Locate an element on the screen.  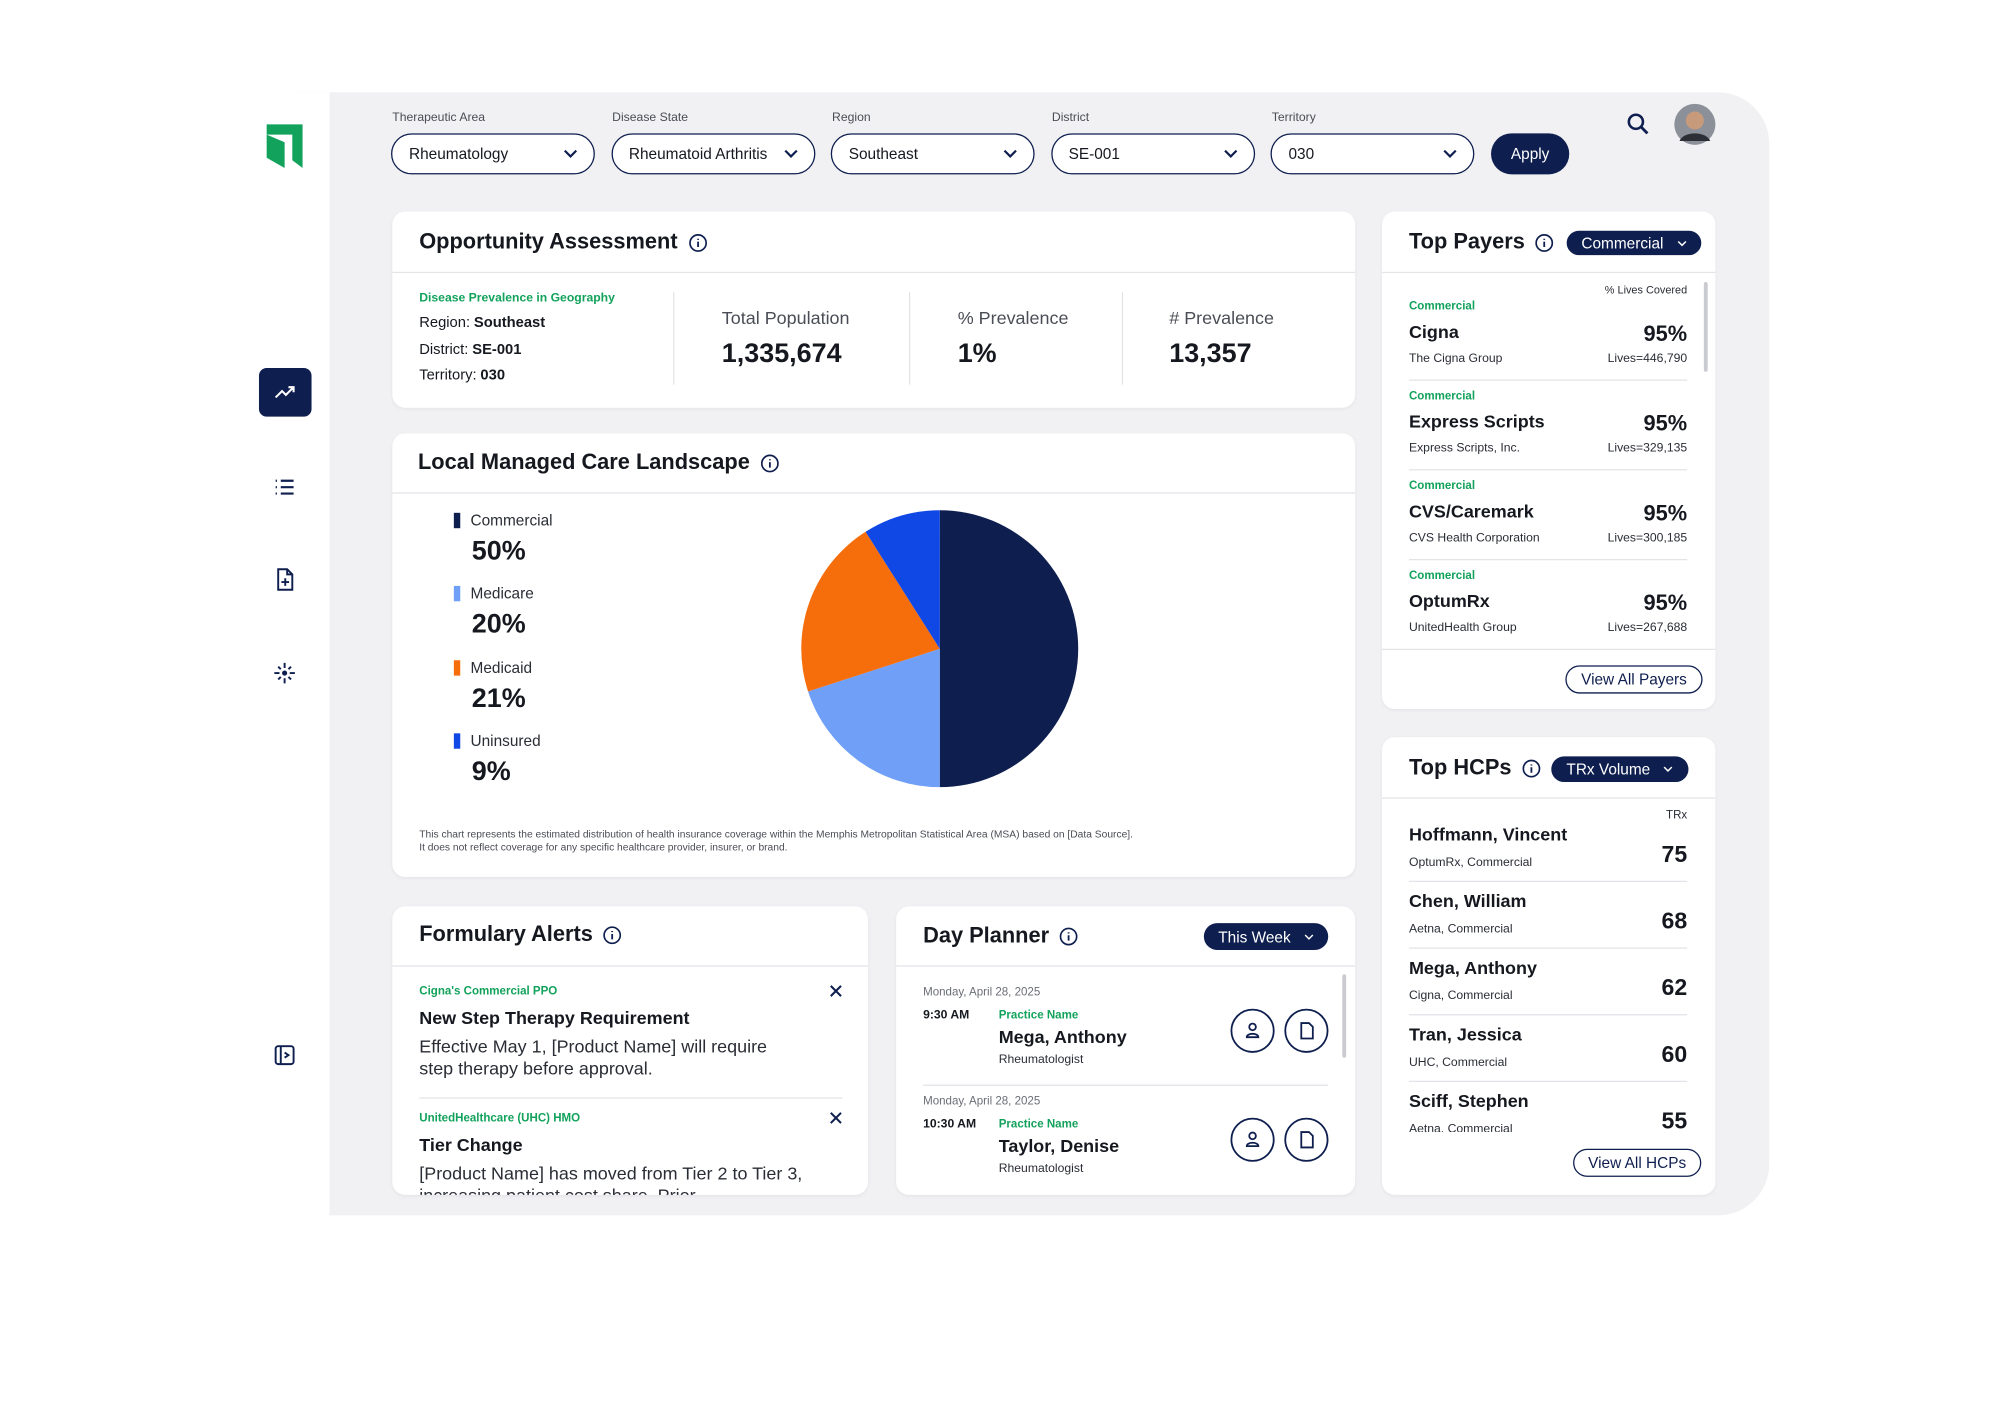
apply-button: Apply is located at coordinates (1530, 154).